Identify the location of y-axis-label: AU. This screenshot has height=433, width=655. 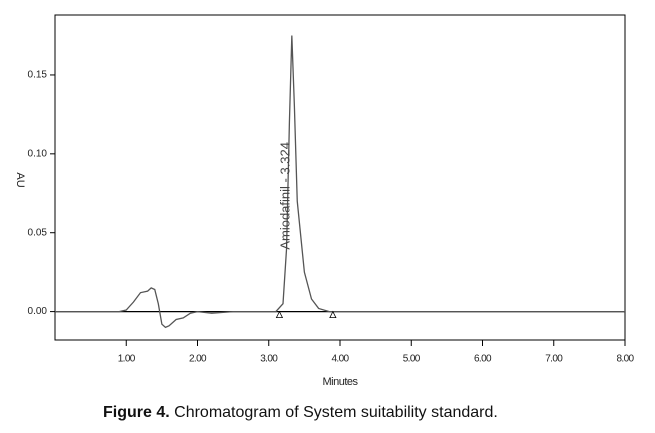
(20, 179).